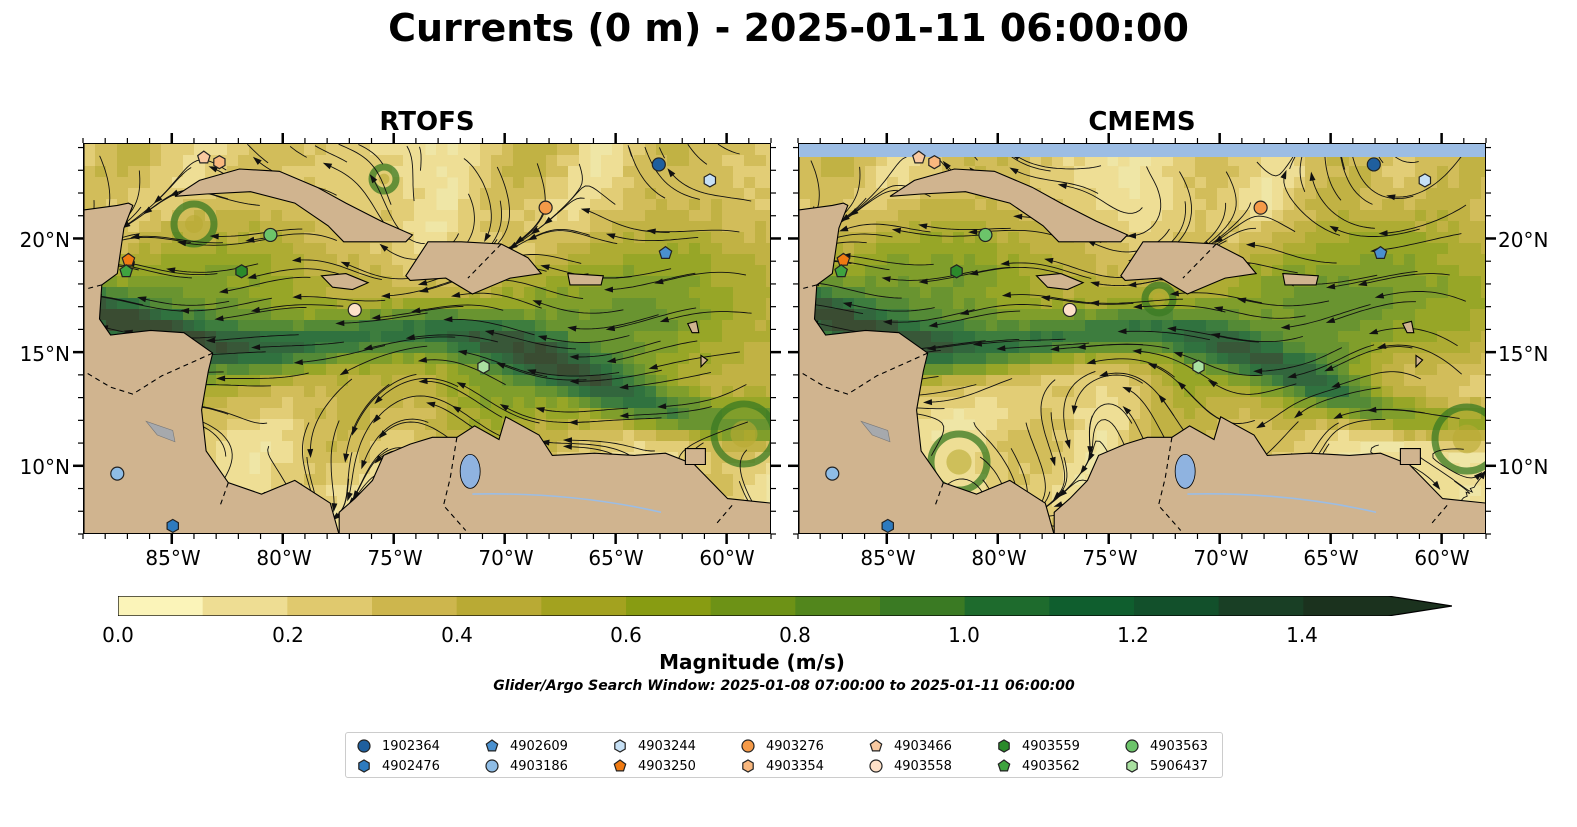 Image resolution: width=1577 pixels, height=827 pixels. Describe the element at coordinates (667, 746) in the screenshot. I see `legend-label: 4903244` at that location.